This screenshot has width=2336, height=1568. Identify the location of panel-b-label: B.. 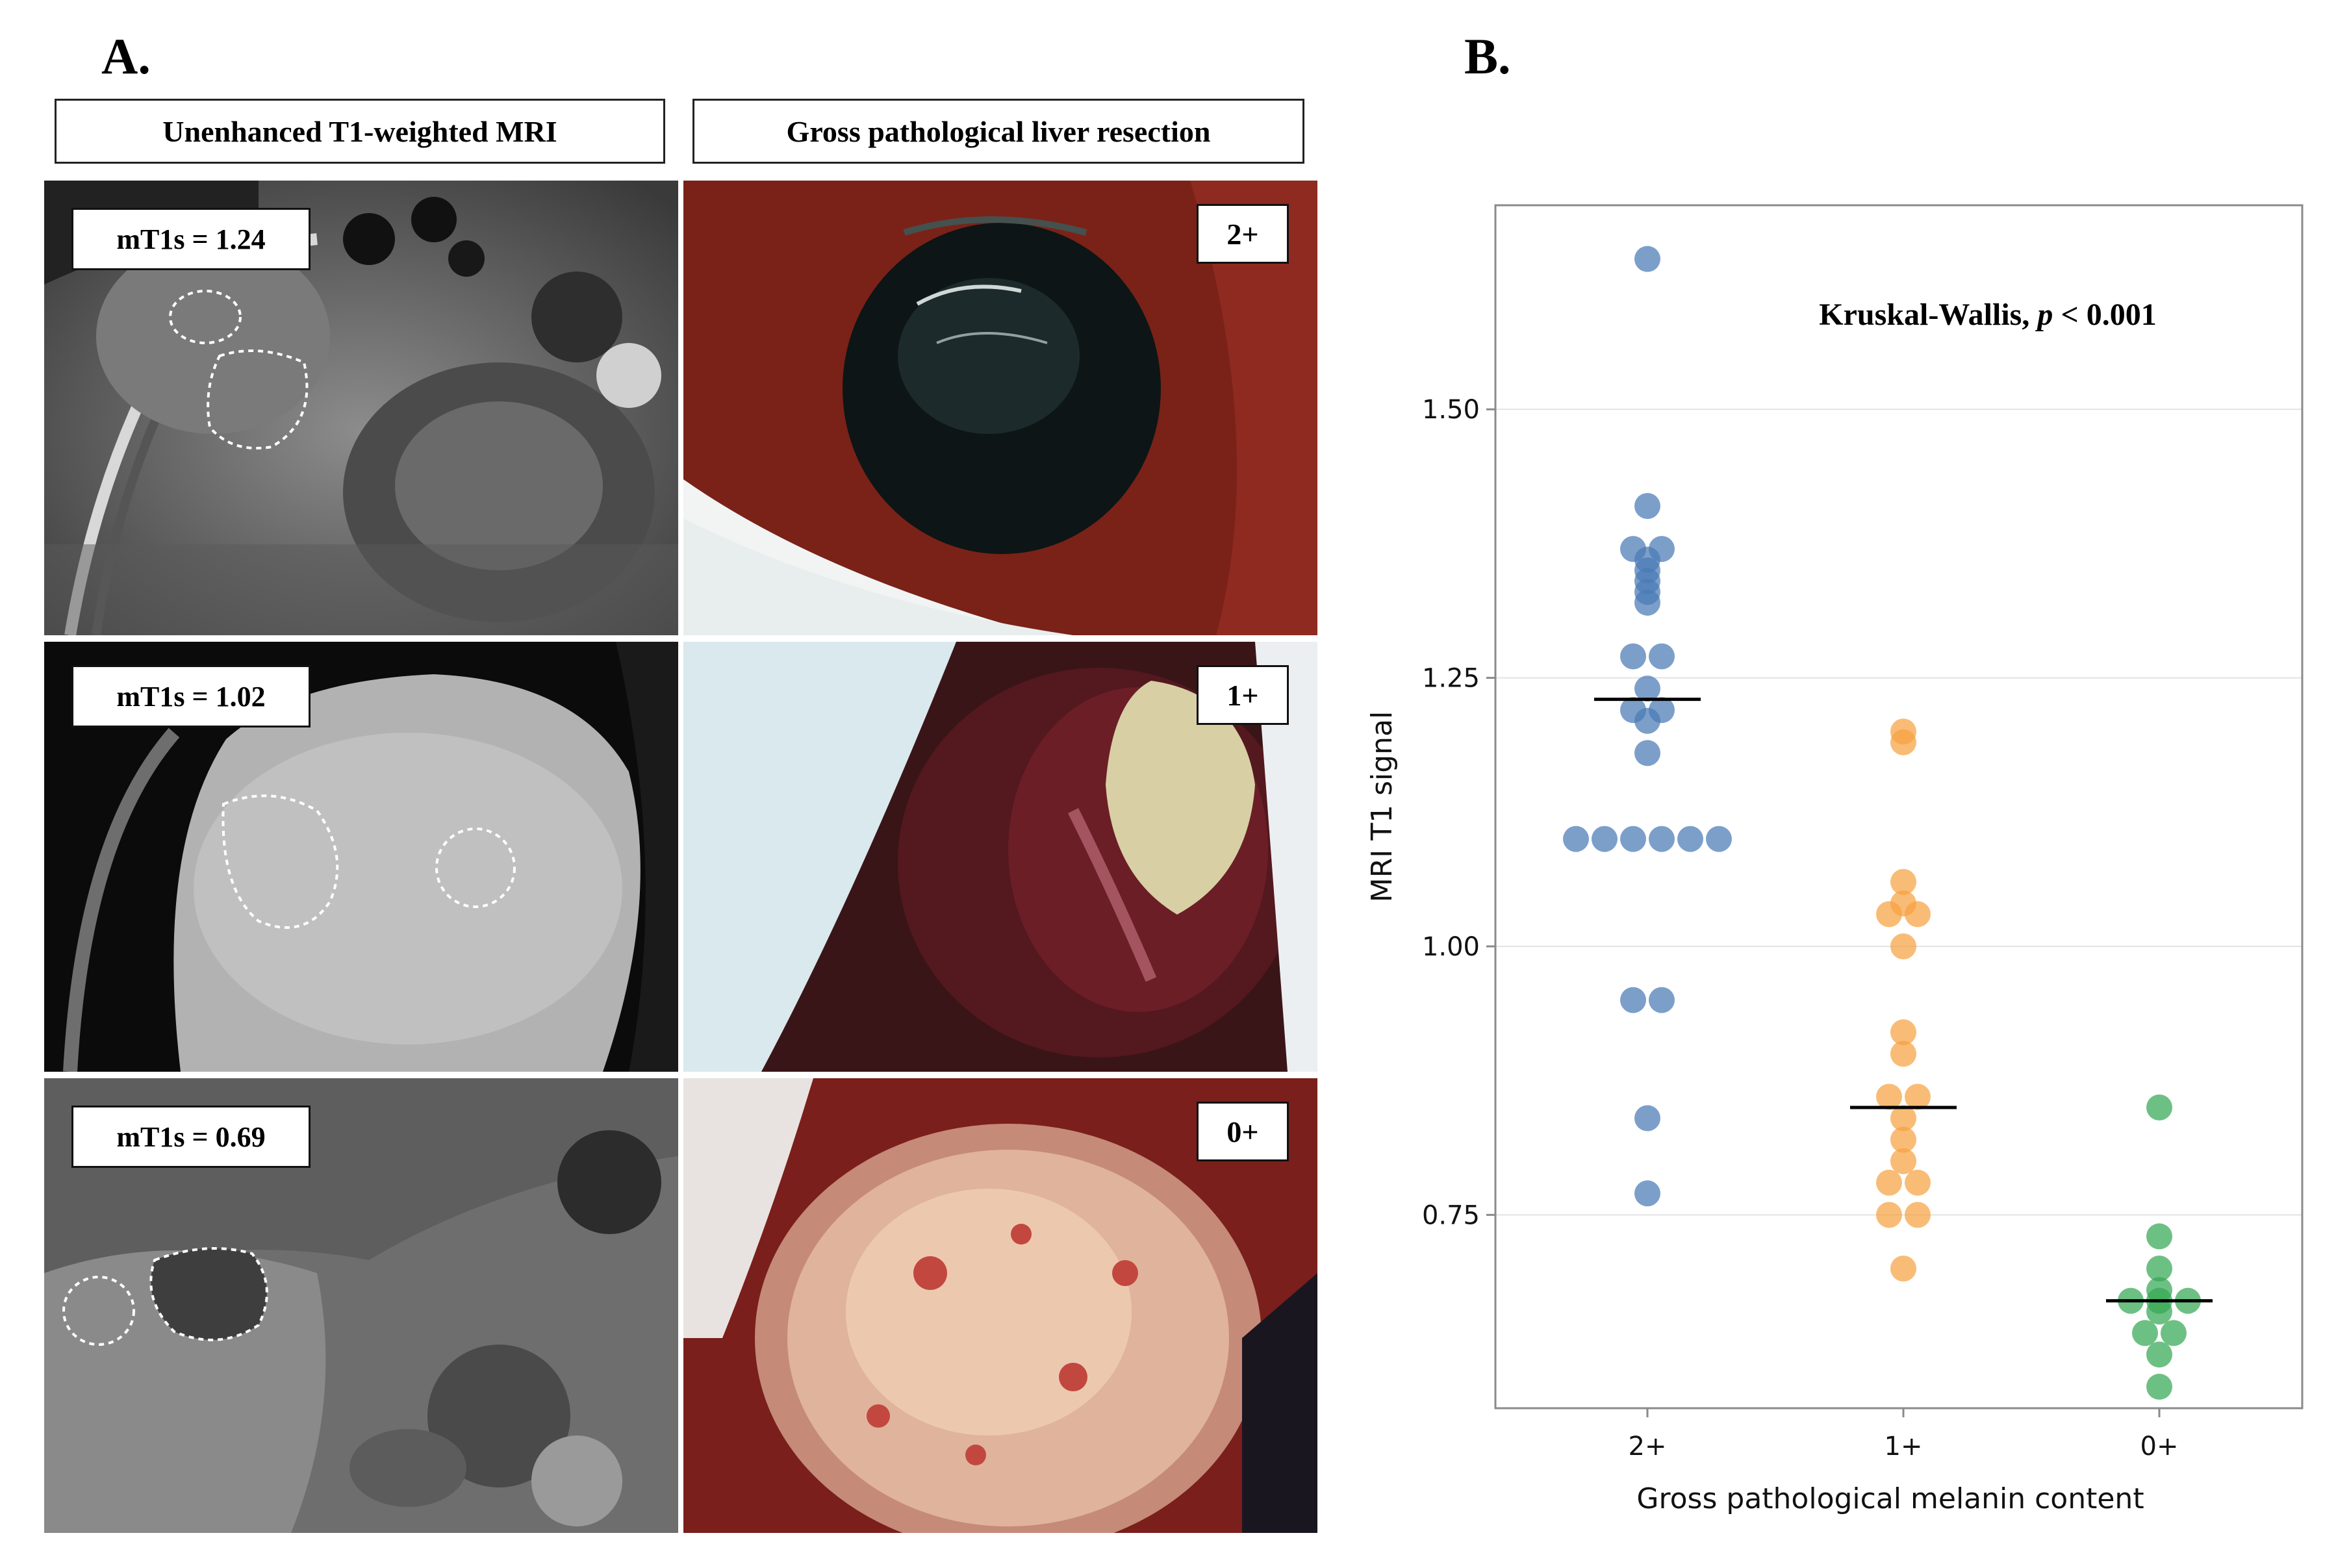
(1487, 56).